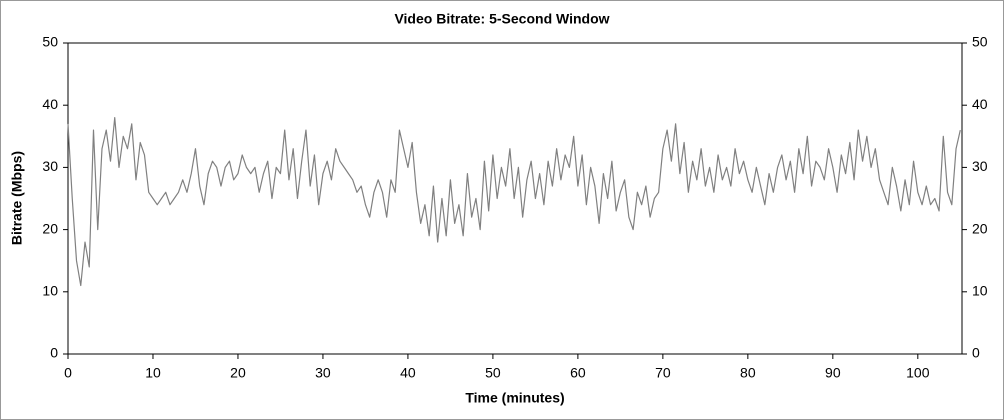 This screenshot has height=420, width=1004. I want to click on y-tick-label: 20, so click(50, 228).